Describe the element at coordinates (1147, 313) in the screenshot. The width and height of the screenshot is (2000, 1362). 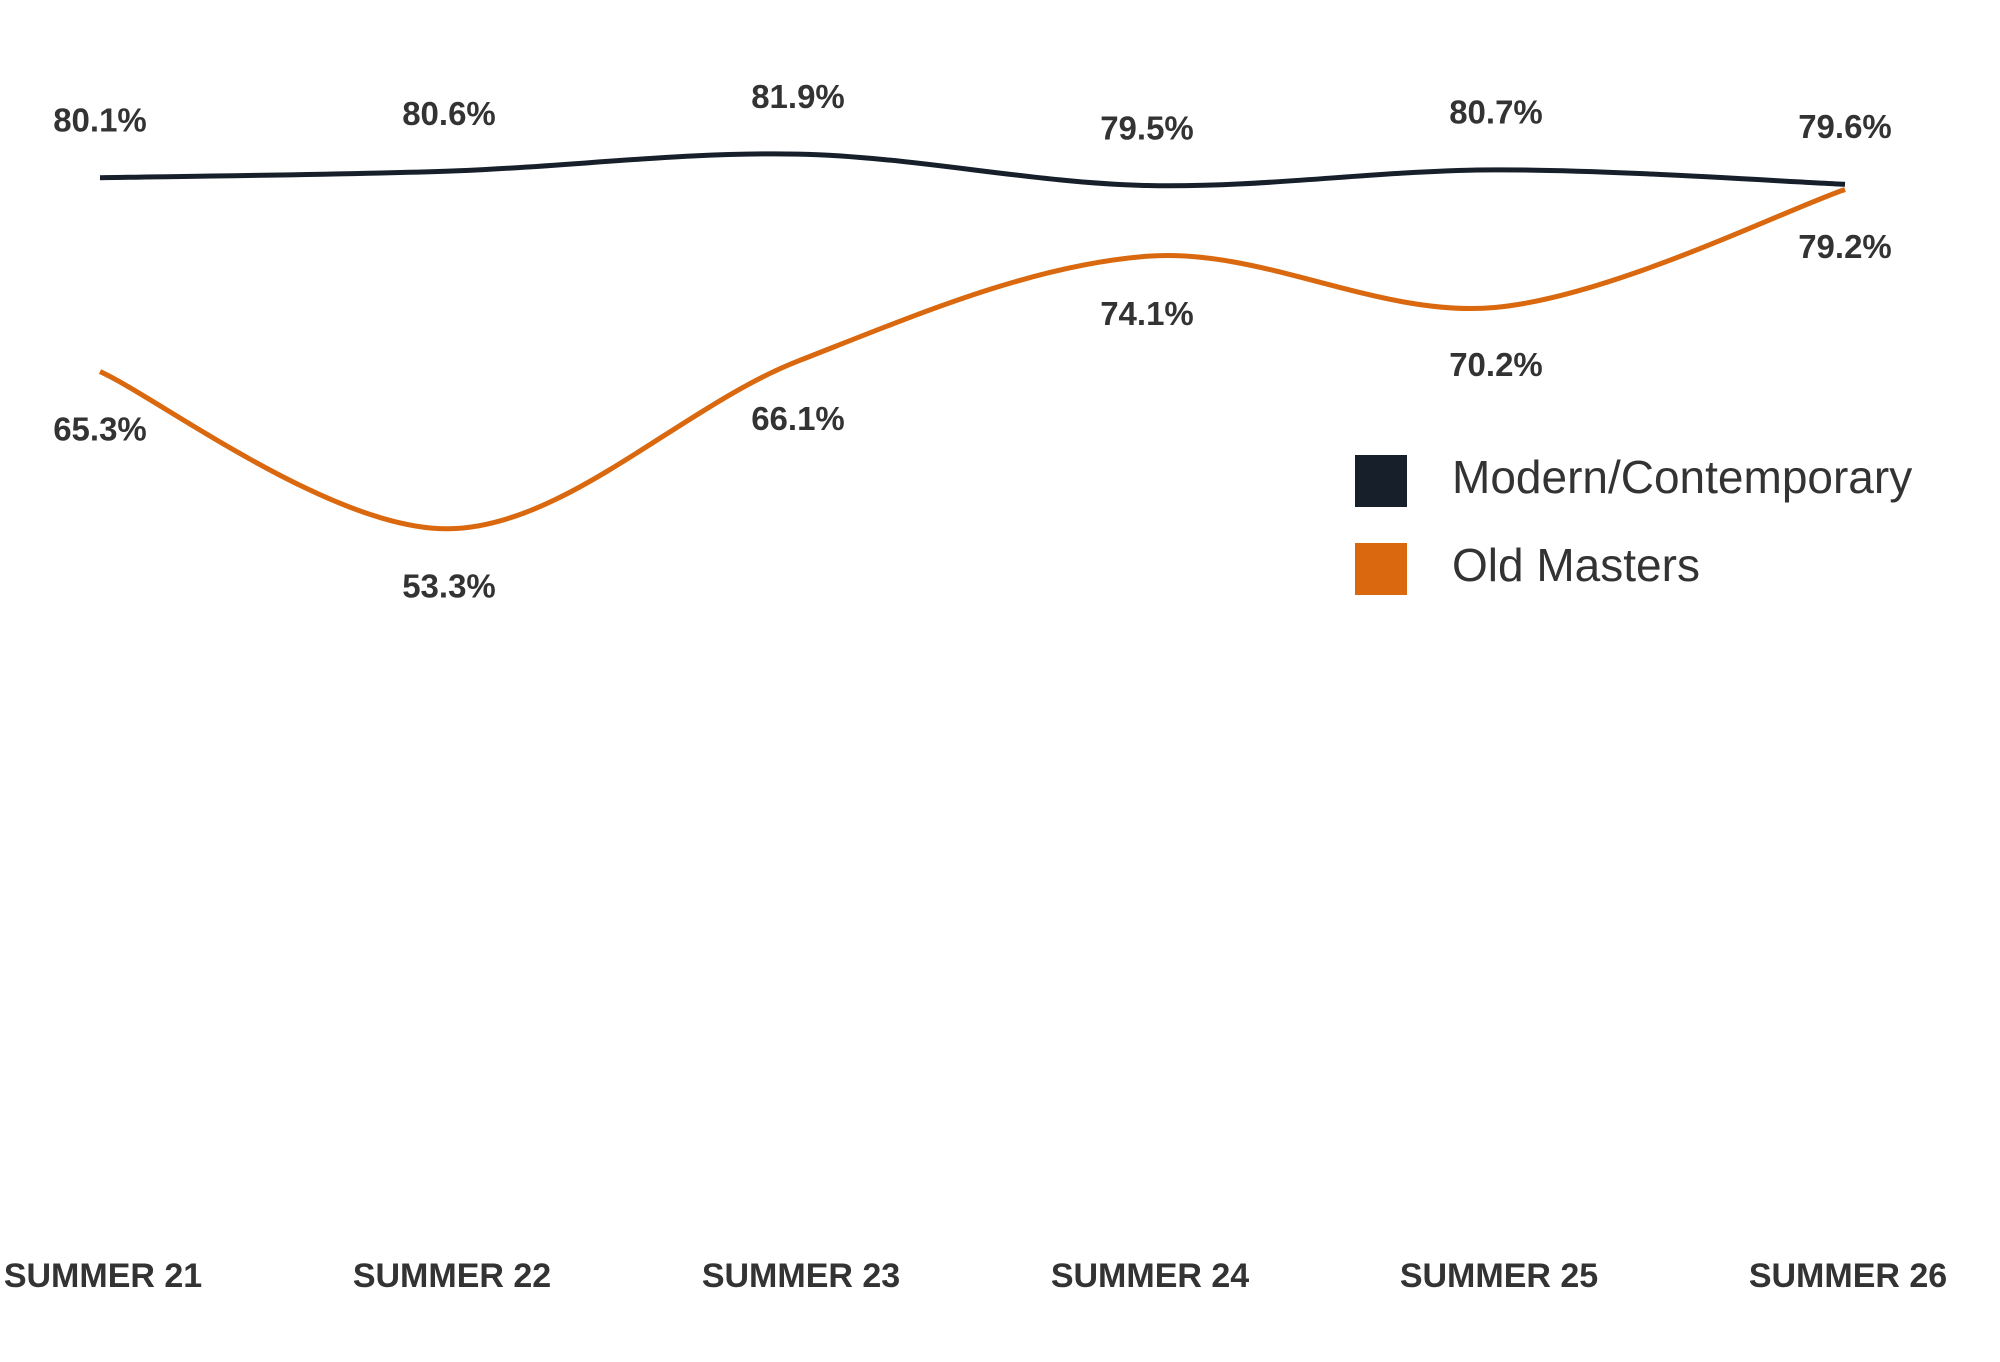
I see `value-label: 74.1%` at that location.